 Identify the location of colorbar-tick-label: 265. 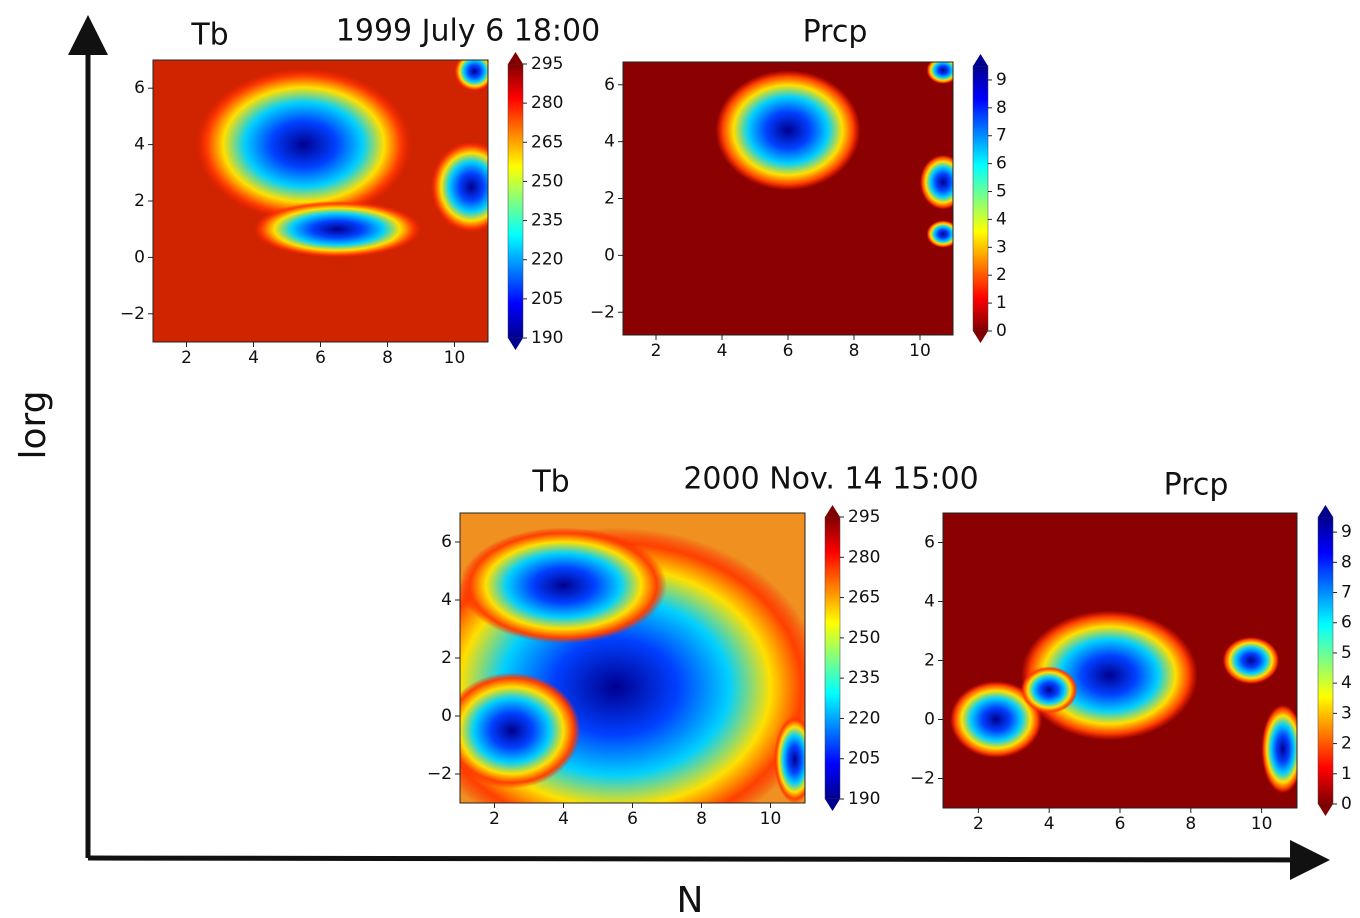
(864, 598).